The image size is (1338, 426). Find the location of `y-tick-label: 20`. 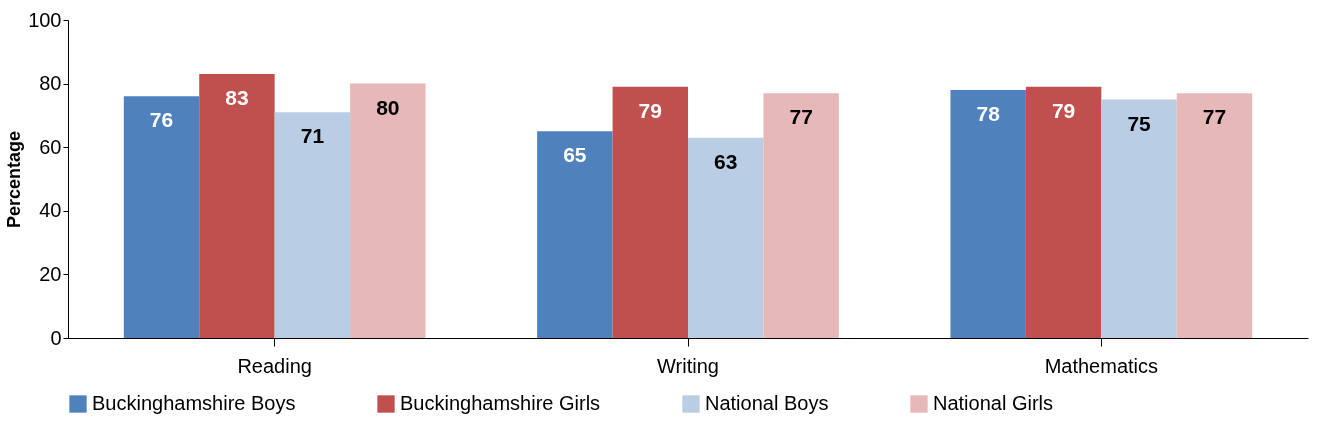

y-tick-label: 20 is located at coordinates (50, 273).